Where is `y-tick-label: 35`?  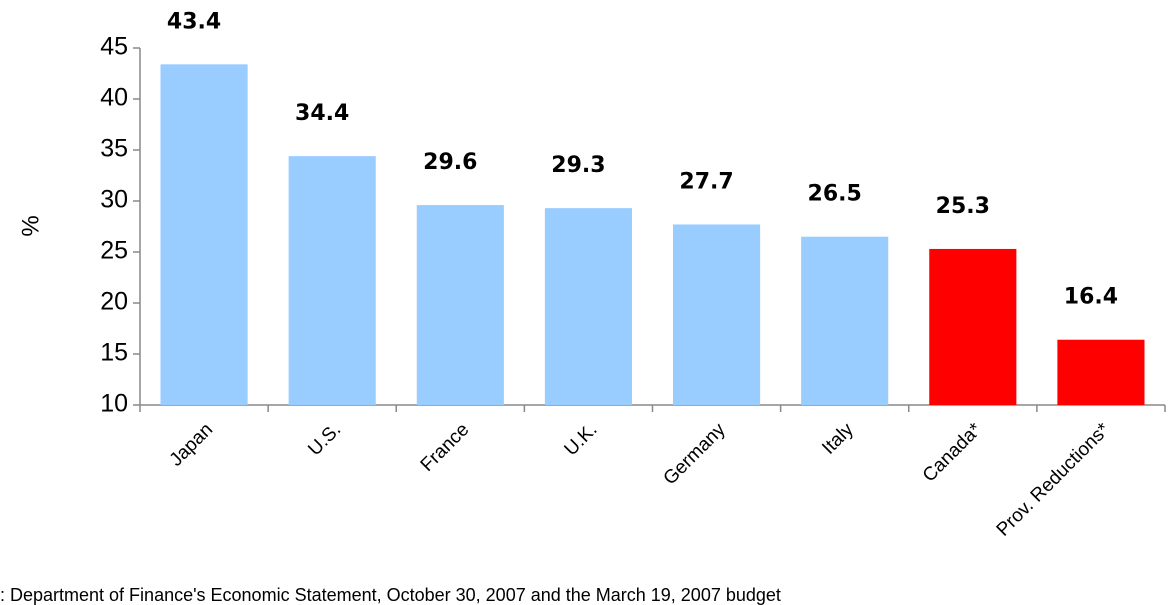
y-tick-label: 35 is located at coordinates (114, 149).